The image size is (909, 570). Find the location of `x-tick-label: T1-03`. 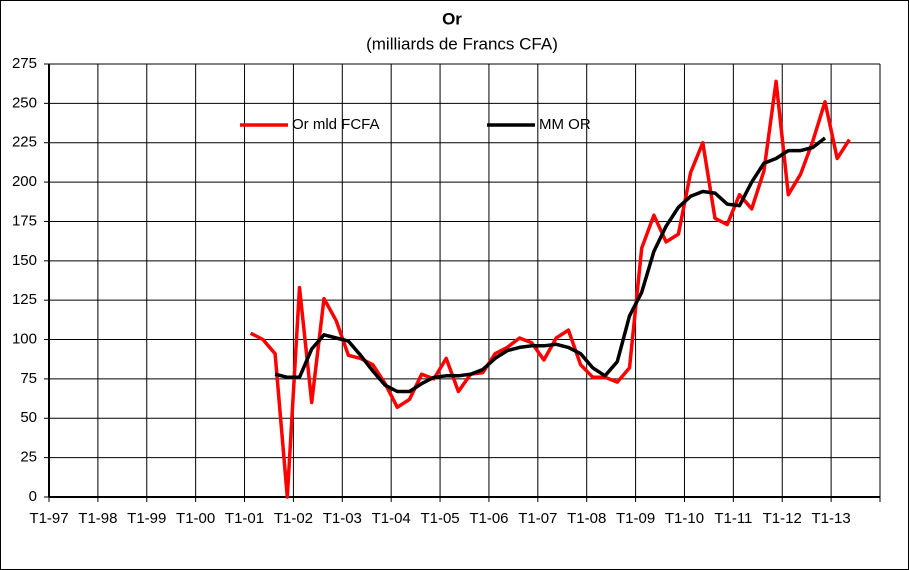

x-tick-label: T1-03 is located at coordinates (342, 518).